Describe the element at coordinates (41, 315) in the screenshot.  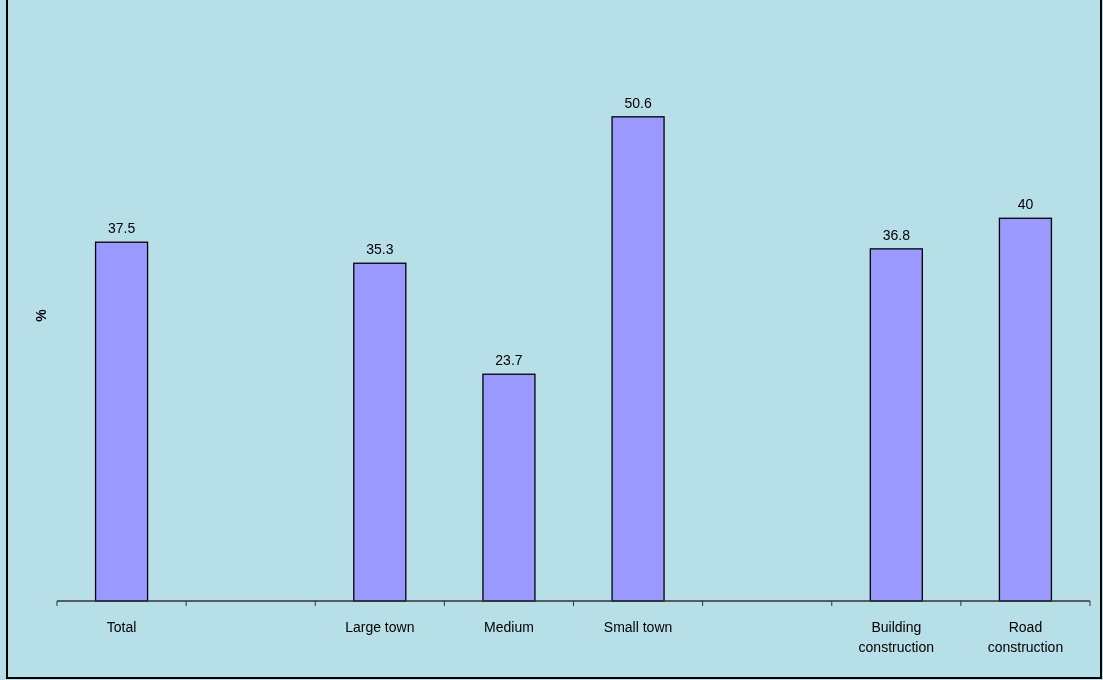
I see `y-axis-title: %` at that location.